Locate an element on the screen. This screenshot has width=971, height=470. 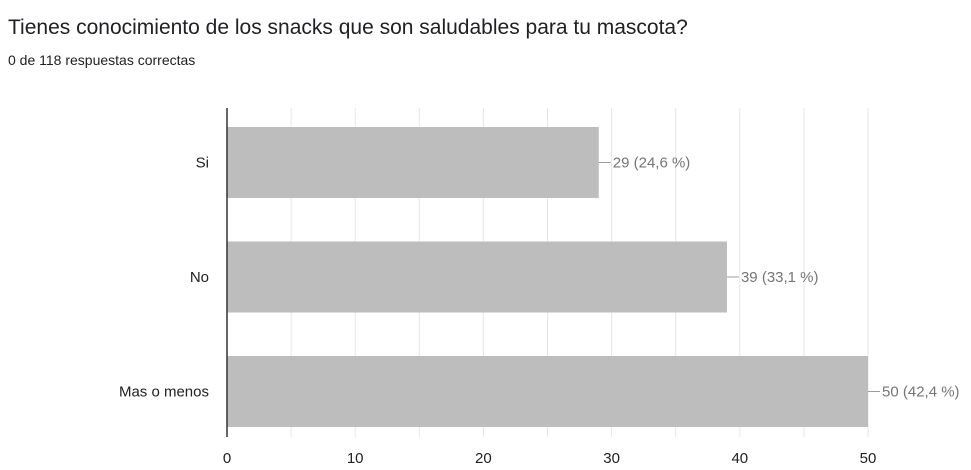
category-label: Si is located at coordinates (202, 163).